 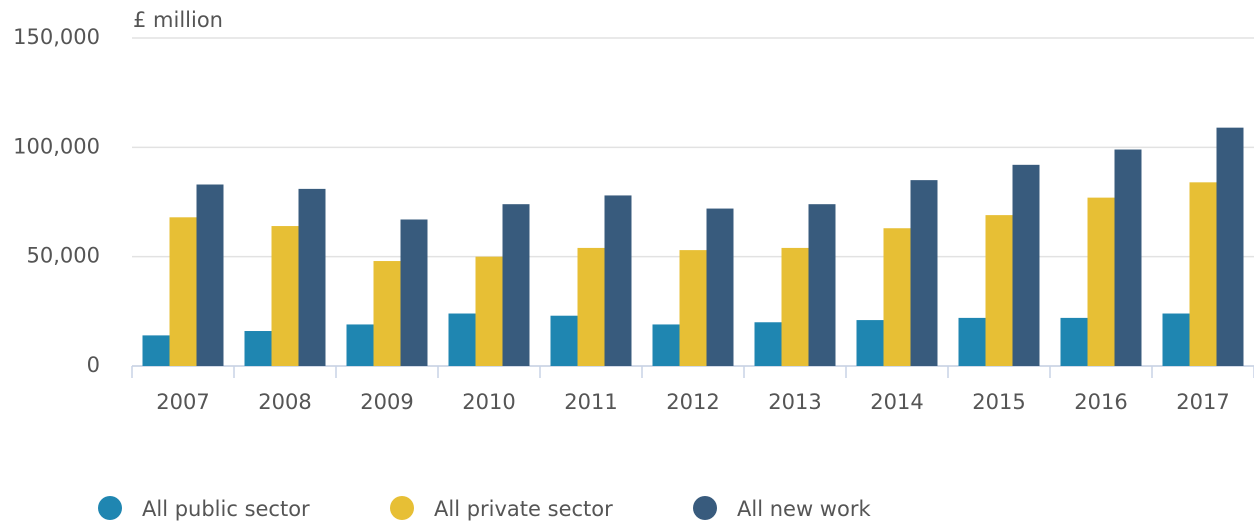 What do you see at coordinates (182, 402) in the screenshot?
I see `x-tick-label: 2007` at bounding box center [182, 402].